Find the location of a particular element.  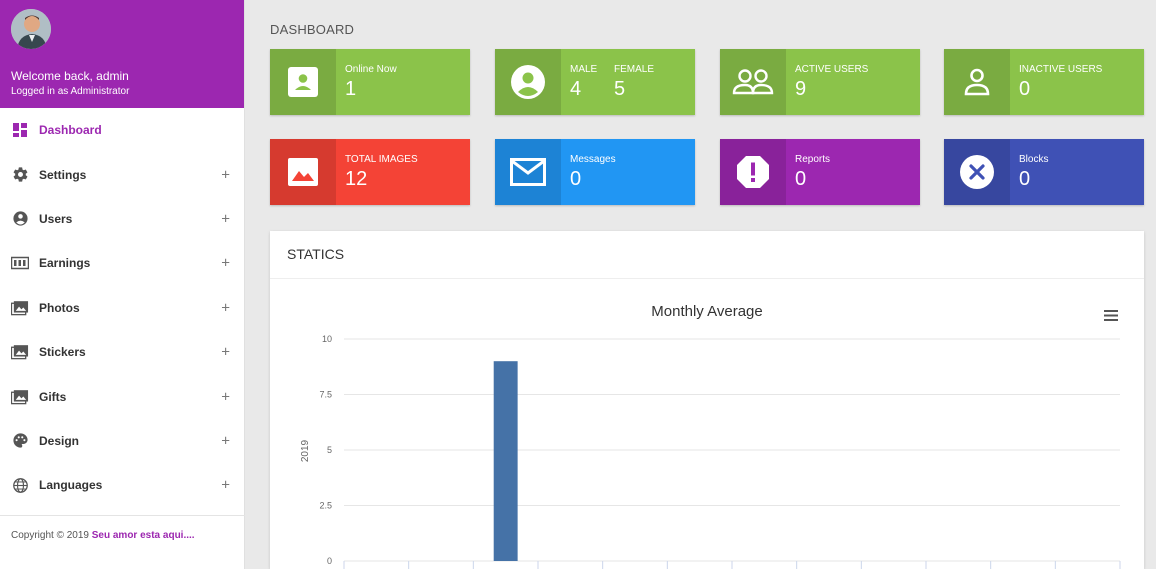

sidebar-item-languages: Languages + is located at coordinates (122, 485).